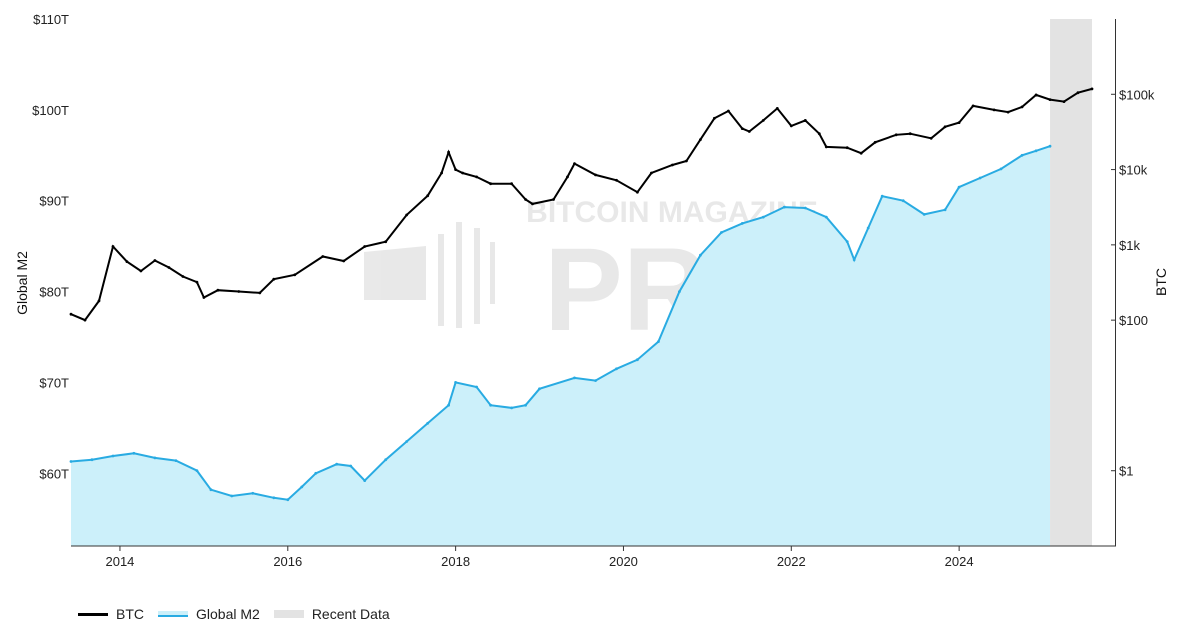 The height and width of the screenshot is (631, 1200). Describe the element at coordinates (54, 201) in the screenshot. I see `left-tick-label: $90T` at that location.